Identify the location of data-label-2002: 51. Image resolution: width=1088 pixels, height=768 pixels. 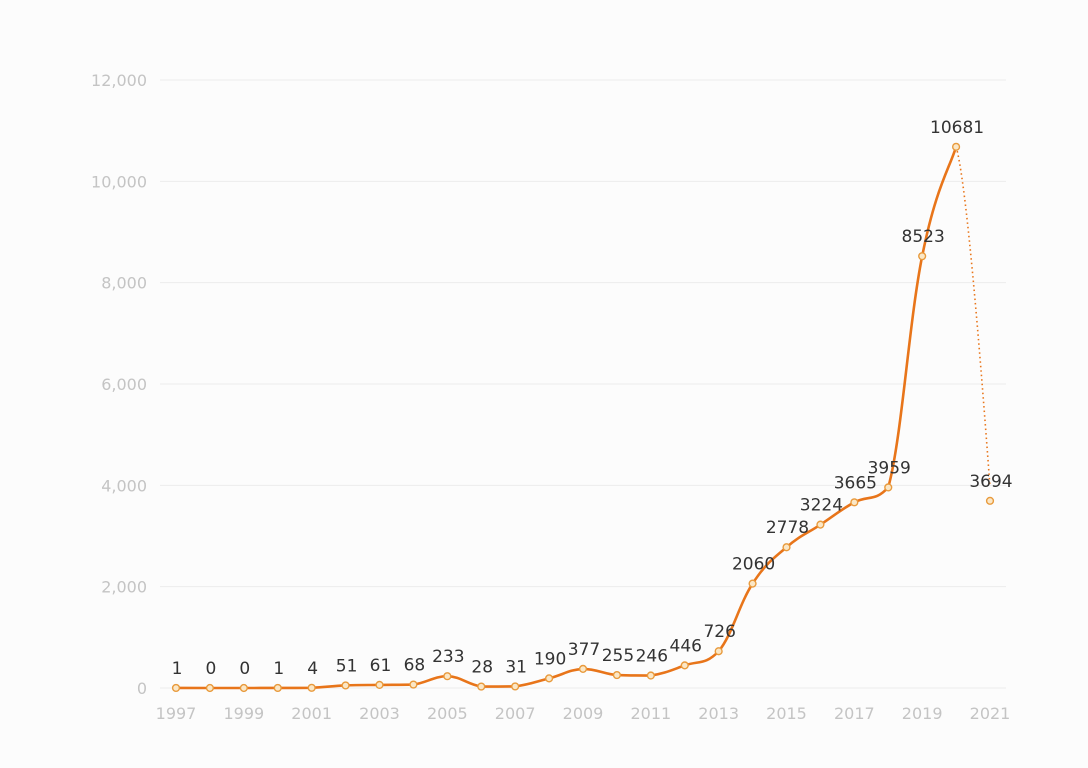
(347, 666).